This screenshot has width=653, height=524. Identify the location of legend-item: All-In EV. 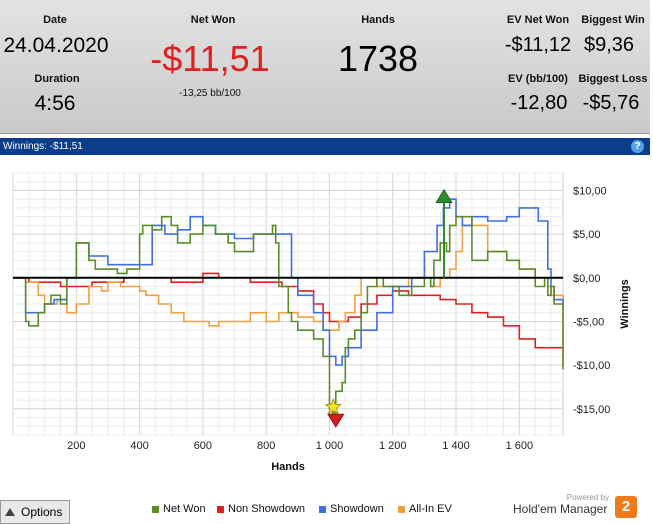
(425, 509).